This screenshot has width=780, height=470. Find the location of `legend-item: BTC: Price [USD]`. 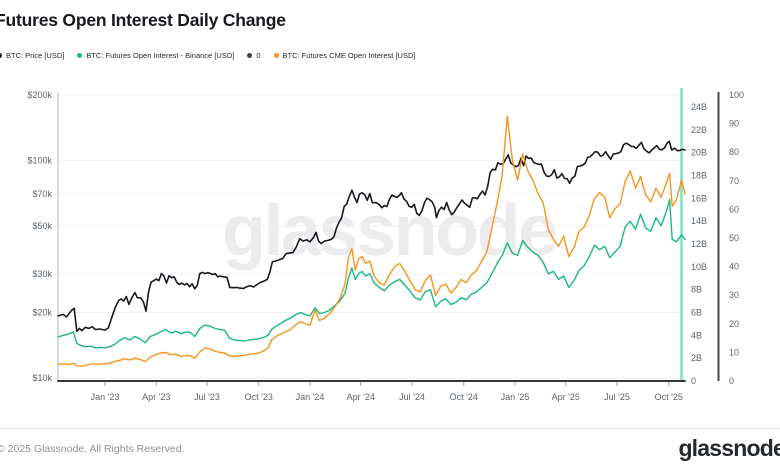

legend-item: BTC: Price [USD] is located at coordinates (32, 55).